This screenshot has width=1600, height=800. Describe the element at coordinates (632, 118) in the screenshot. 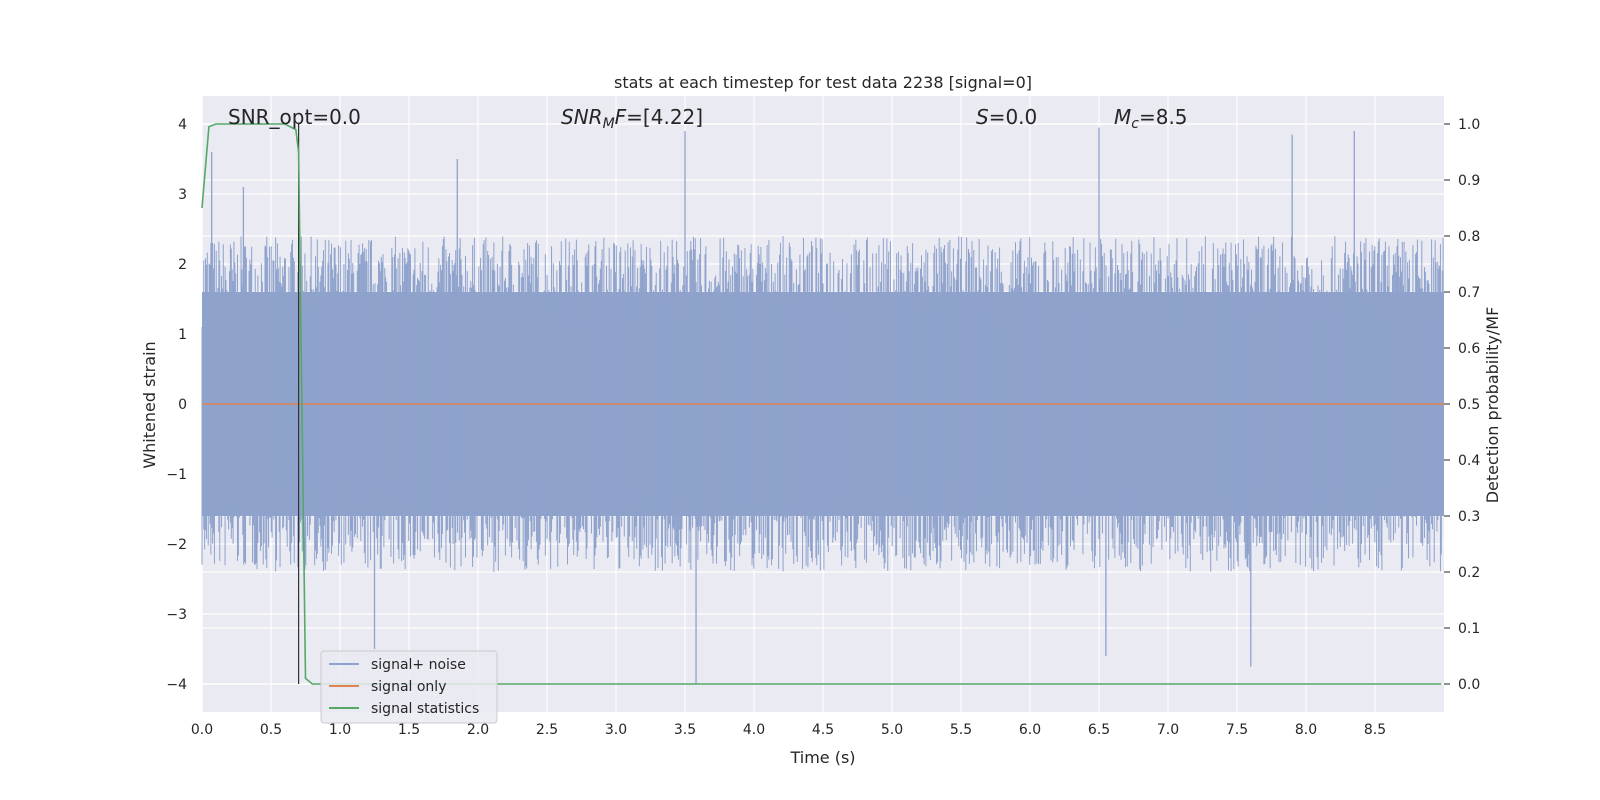

I see `annotation-snr-mf: SNRMF=[4.22]` at that location.